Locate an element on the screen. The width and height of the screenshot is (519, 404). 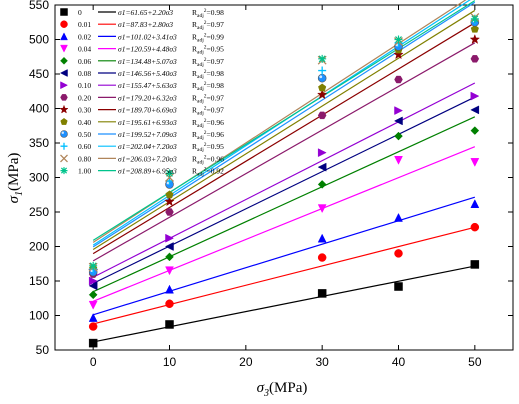
legend-r2: Radj2=0.99 is located at coordinates (208, 37).